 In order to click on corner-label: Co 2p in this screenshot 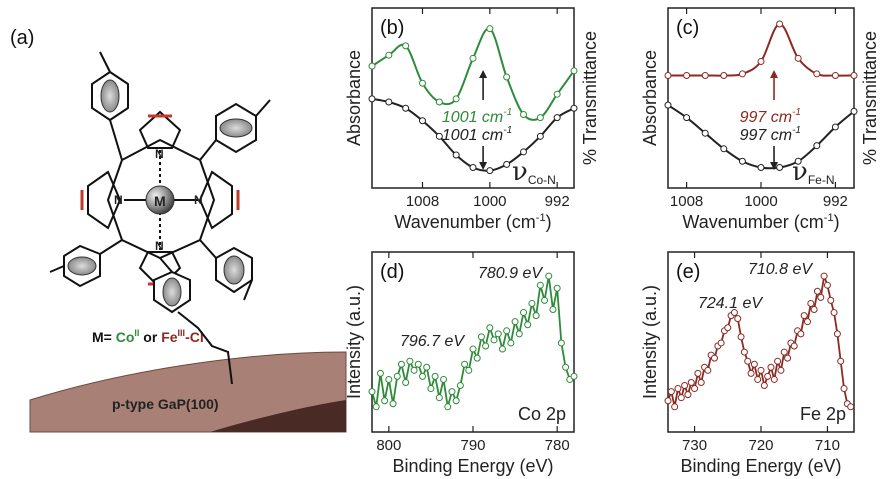, I will do `click(542, 414)`.